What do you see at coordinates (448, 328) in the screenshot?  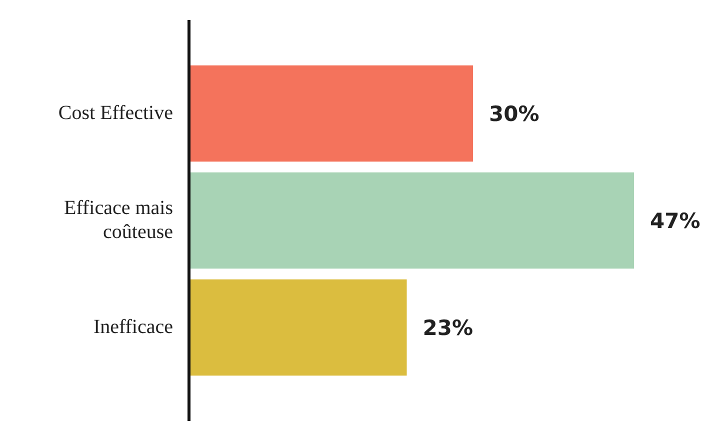 I see `data-label: 23%` at bounding box center [448, 328].